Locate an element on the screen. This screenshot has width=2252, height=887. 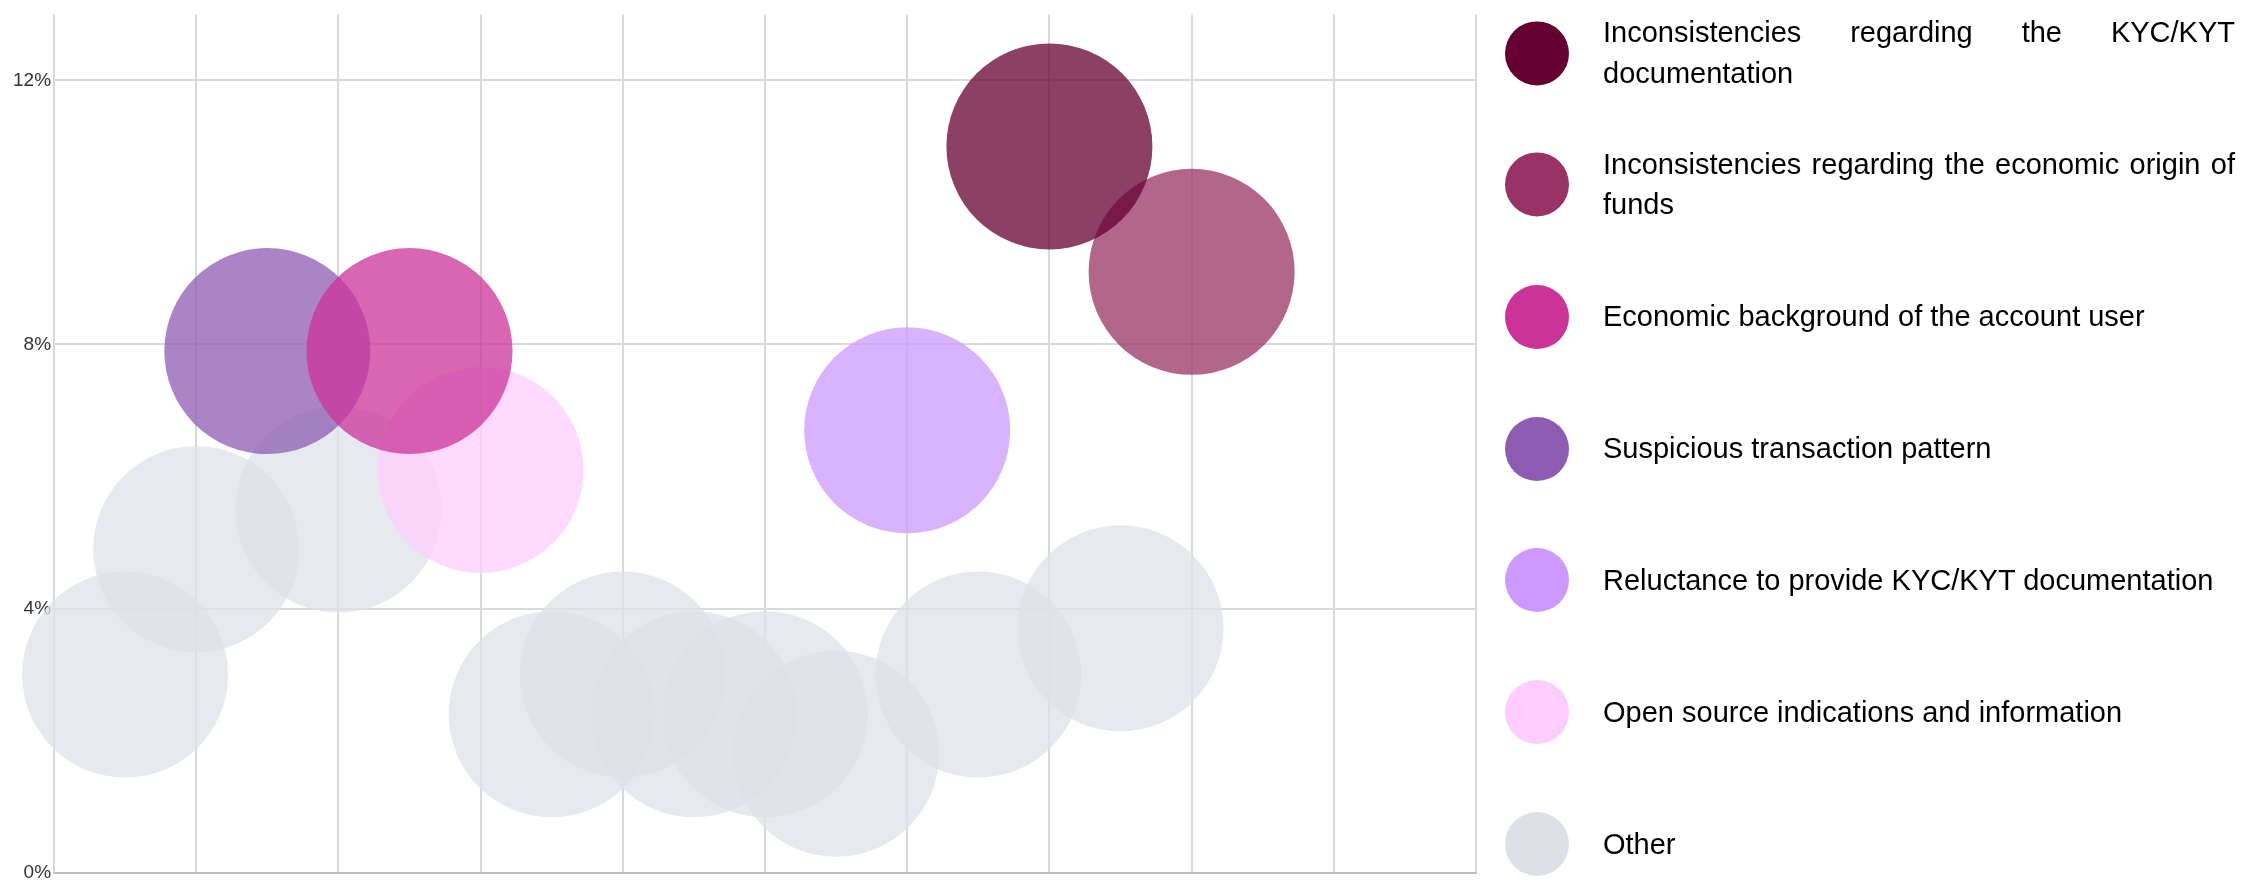
y-tick-label: 0% is located at coordinates (37, 871).